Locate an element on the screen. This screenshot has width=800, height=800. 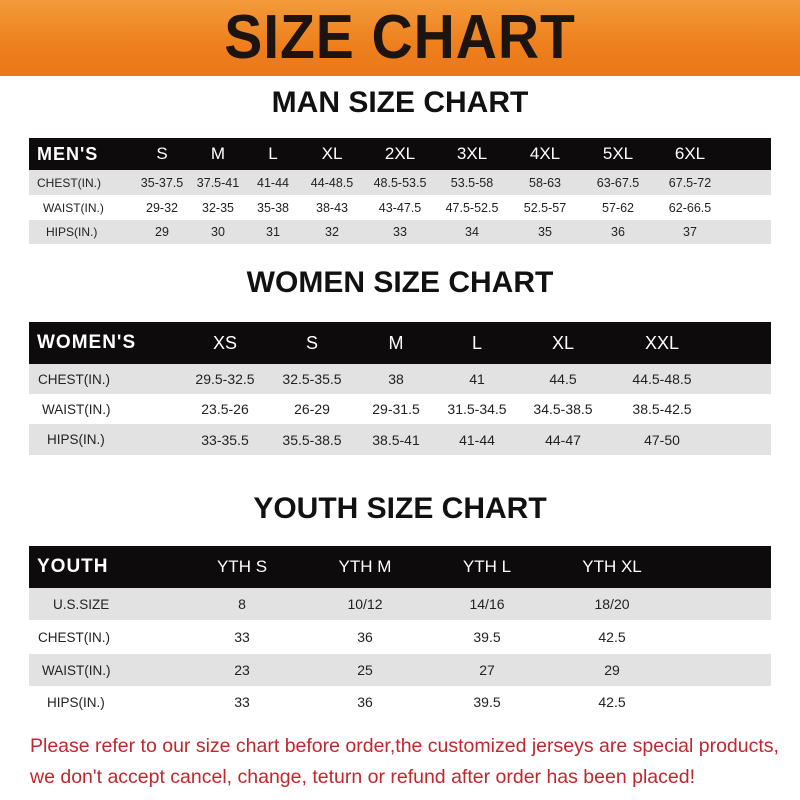
measurement-value: 18/20 is located at coordinates (612, 604).